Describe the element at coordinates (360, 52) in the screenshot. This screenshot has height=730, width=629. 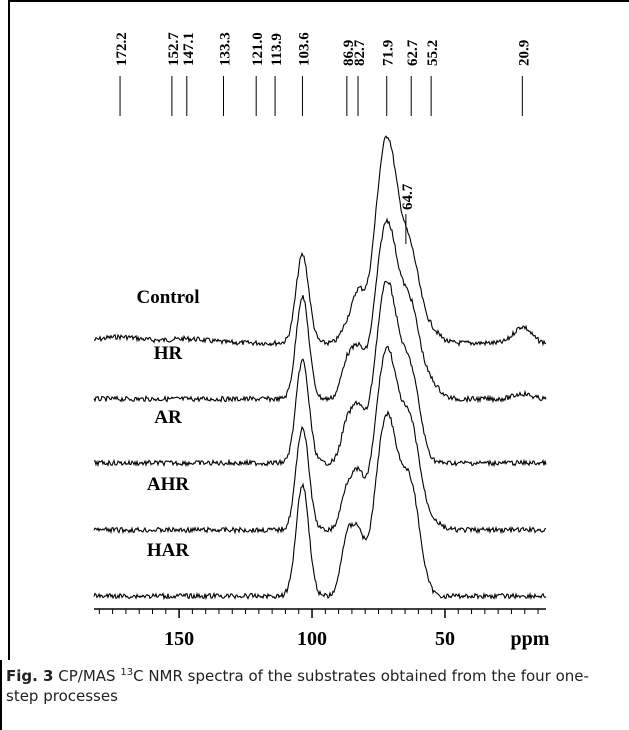
I see `peak-label-82-7: 82.7` at that location.